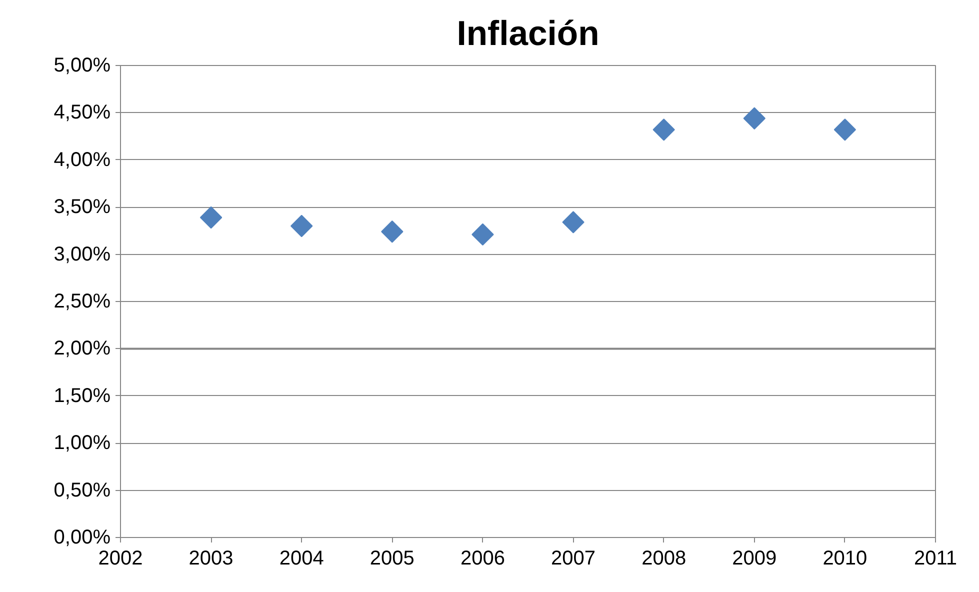 This screenshot has width=979, height=592. What do you see at coordinates (528, 34) in the screenshot?
I see `chart-title: Inflación` at bounding box center [528, 34].